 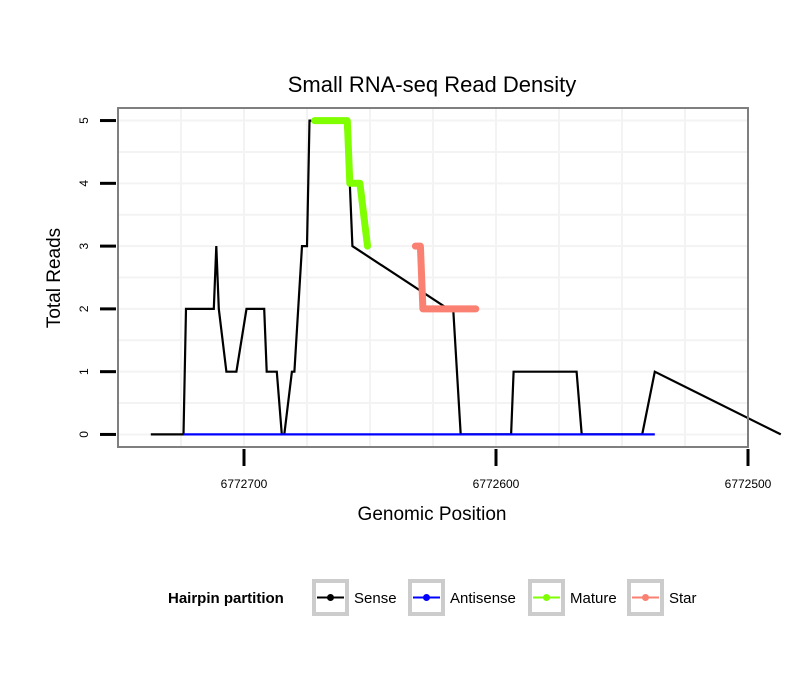 What do you see at coordinates (84, 120) in the screenshot?
I see `y-tick-label: 5` at bounding box center [84, 120].